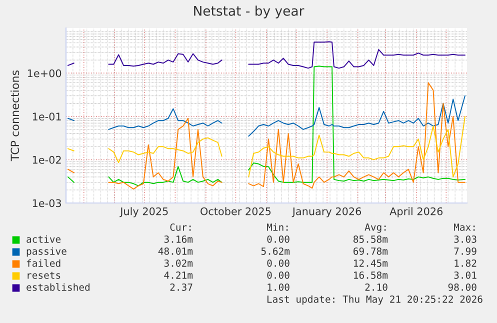 Image resolution: width=497 pixels, height=323 pixels. What do you see at coordinates (15, 116) in the screenshot?
I see `y-axis-title: TCP connections` at bounding box center [15, 116].